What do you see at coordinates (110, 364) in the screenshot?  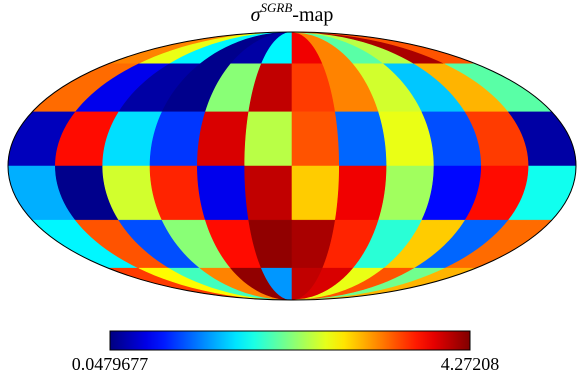 I see `colorbar-min-label: 0.0479677` at bounding box center [110, 364].